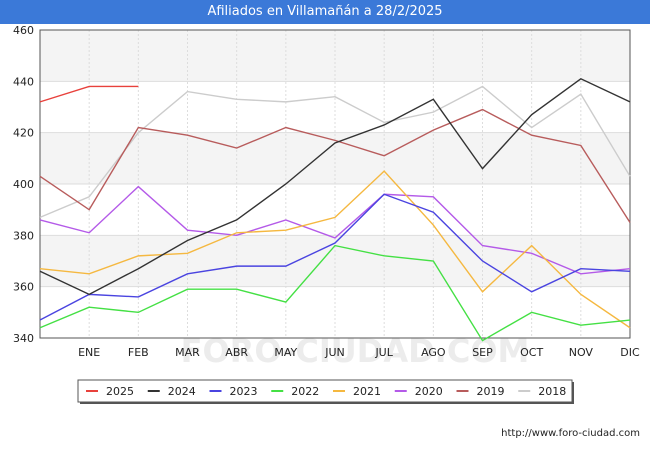  I want to click on x-tick-label: DIC, so click(630, 352).